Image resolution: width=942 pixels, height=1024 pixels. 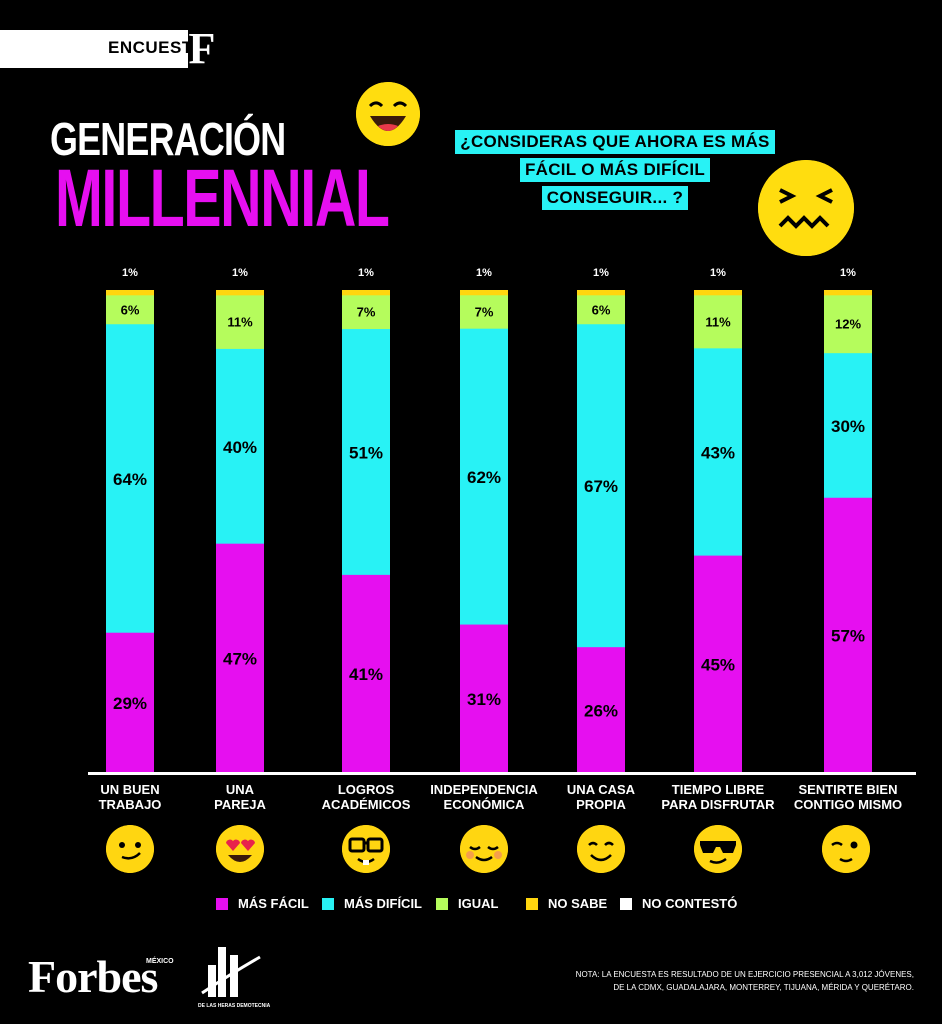 What do you see at coordinates (93, 976) in the screenshot?
I see `forbes-logo: Forbes` at bounding box center [93, 976].